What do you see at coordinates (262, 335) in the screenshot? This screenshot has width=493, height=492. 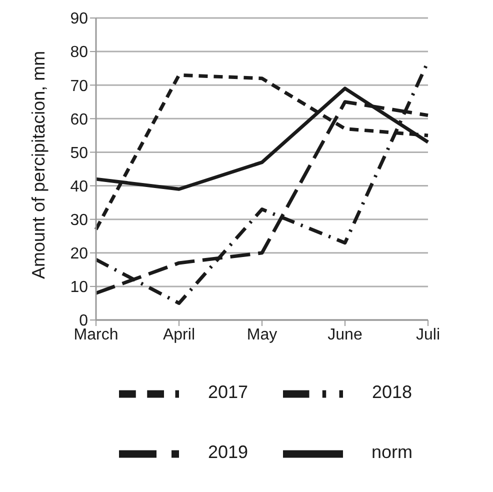 I see `x-tick-label: May` at bounding box center [262, 335].